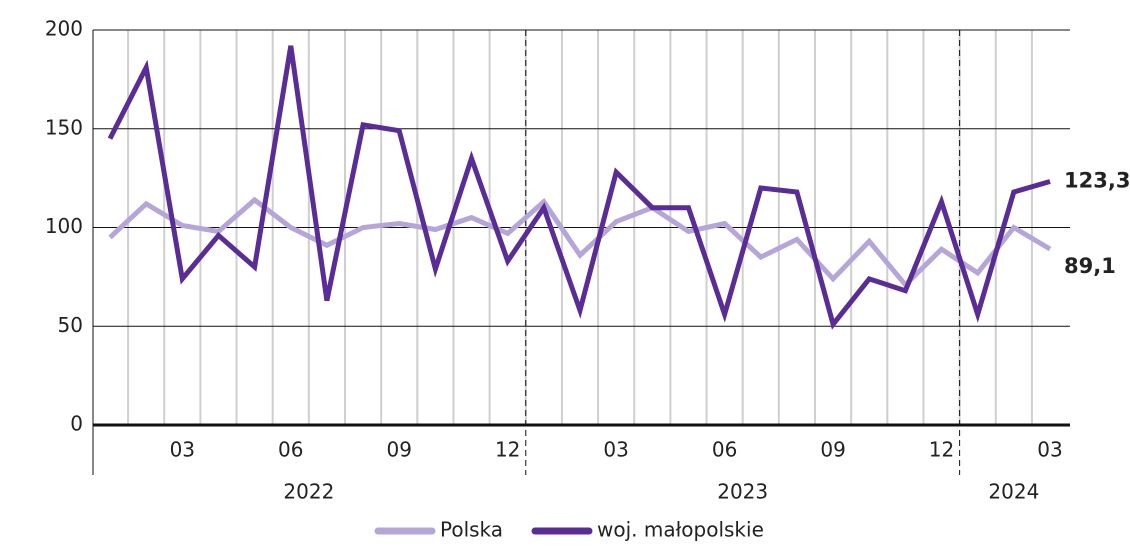 This screenshot has height=546, width=1130. I want to click on y-tick-label: 50, so click(70, 325).